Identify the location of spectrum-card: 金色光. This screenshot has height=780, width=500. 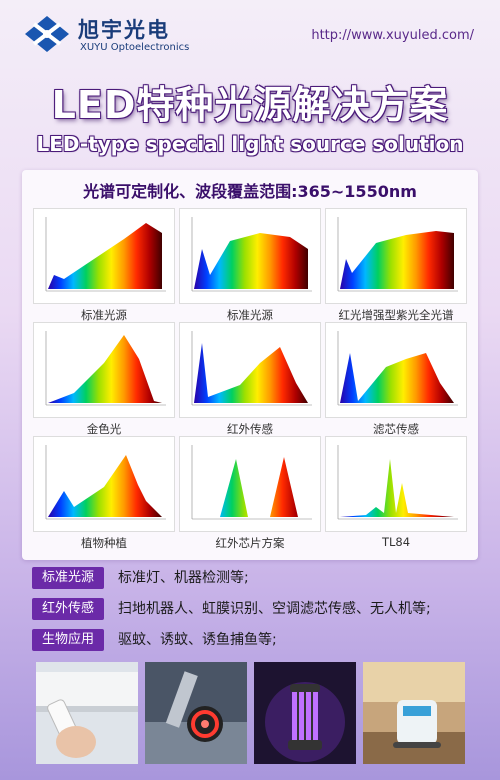
(104, 379).